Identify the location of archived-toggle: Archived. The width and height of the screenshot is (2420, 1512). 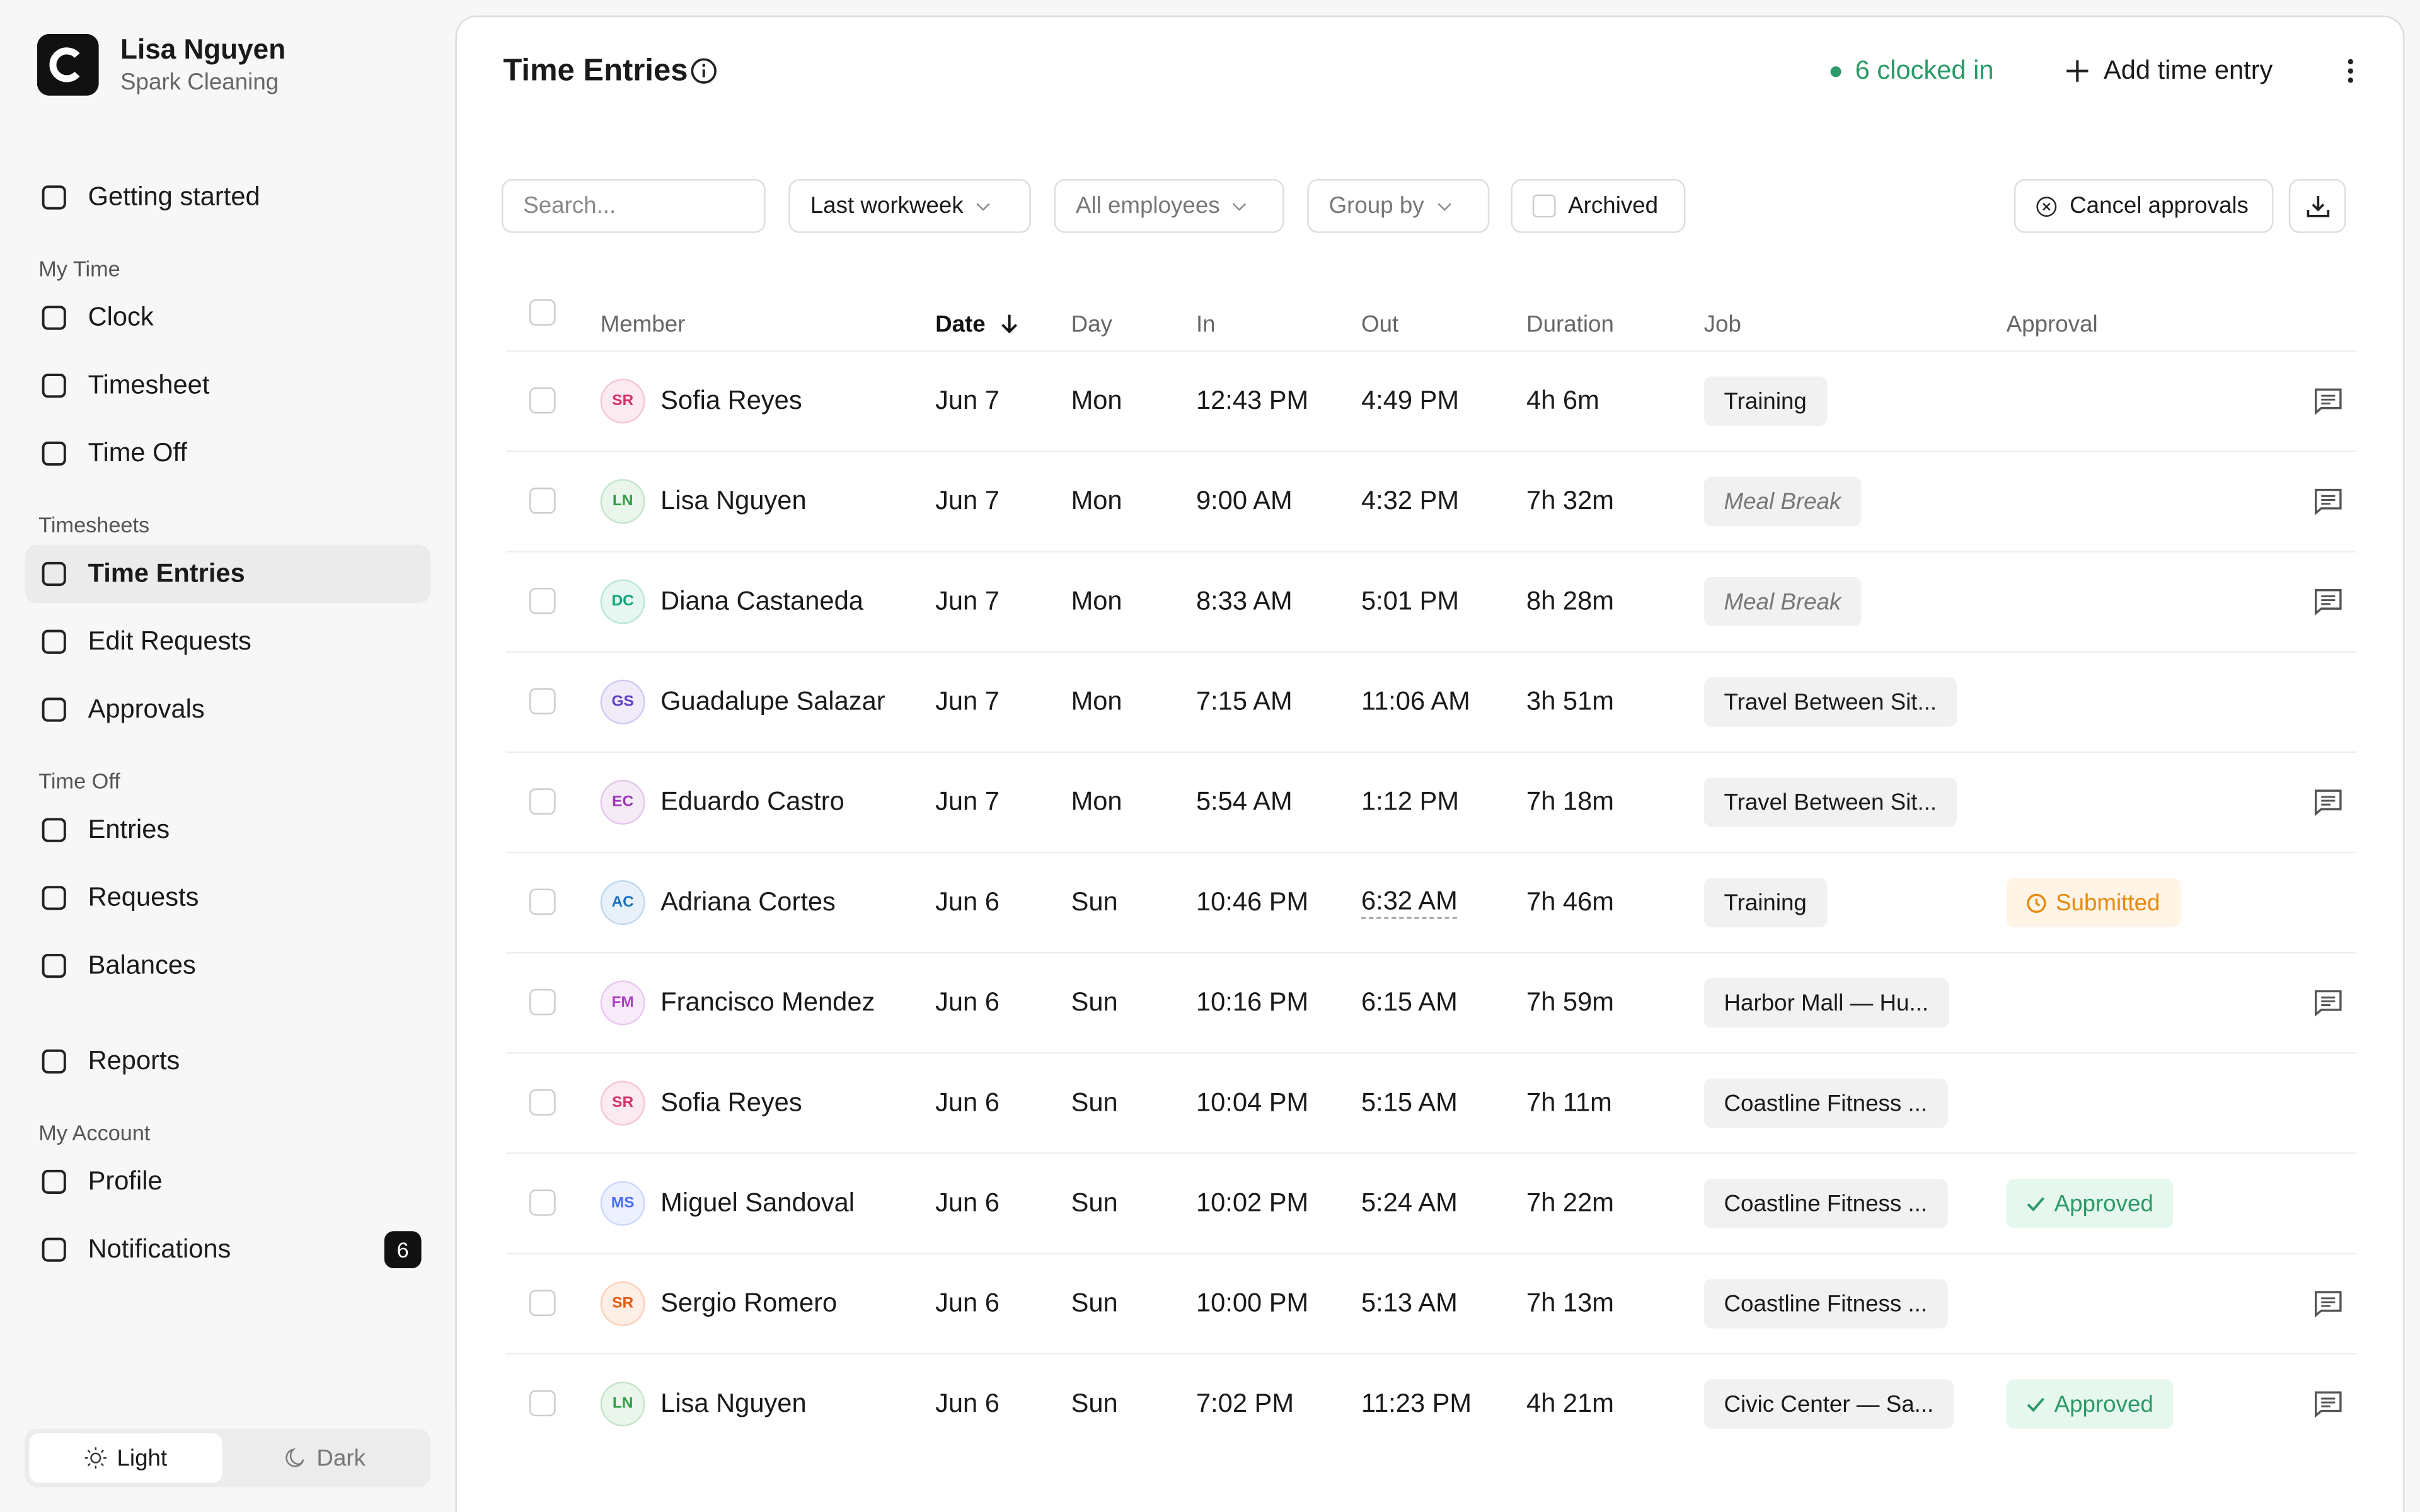
(1599, 206).